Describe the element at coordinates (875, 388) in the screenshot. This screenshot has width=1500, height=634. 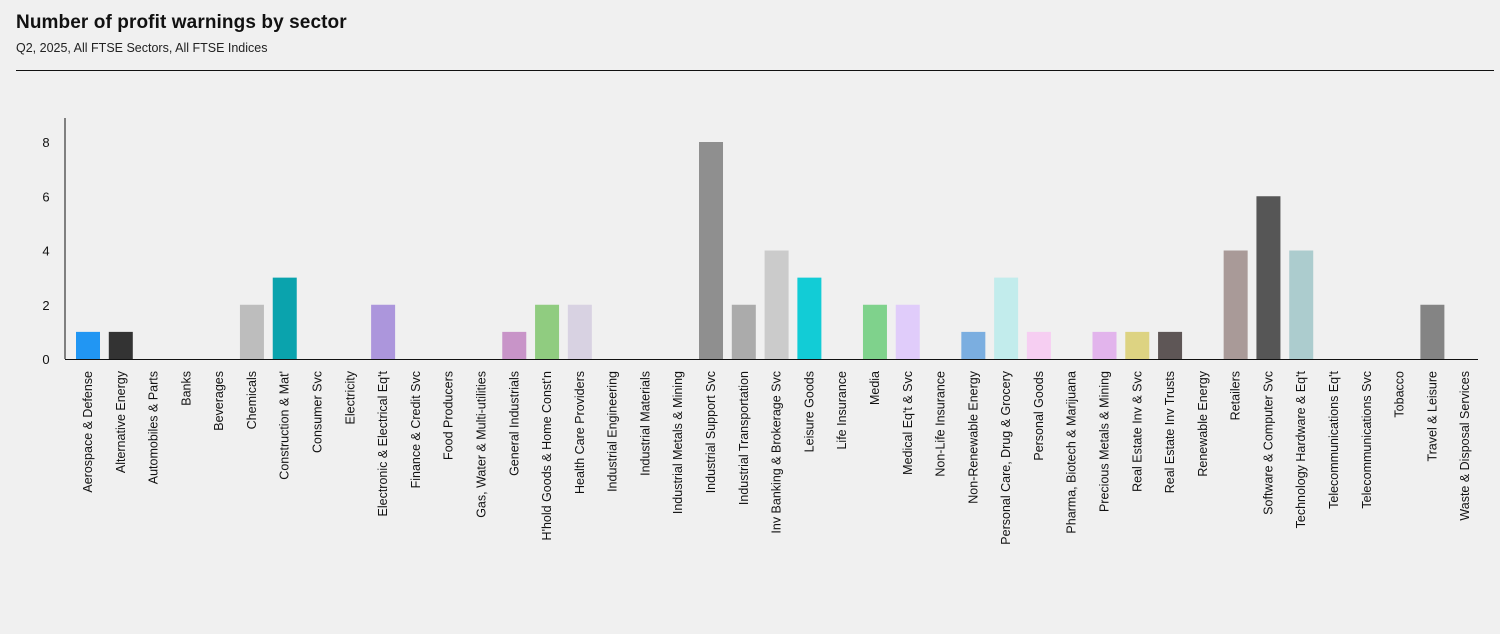
I see `x-tick-label: Media` at that location.